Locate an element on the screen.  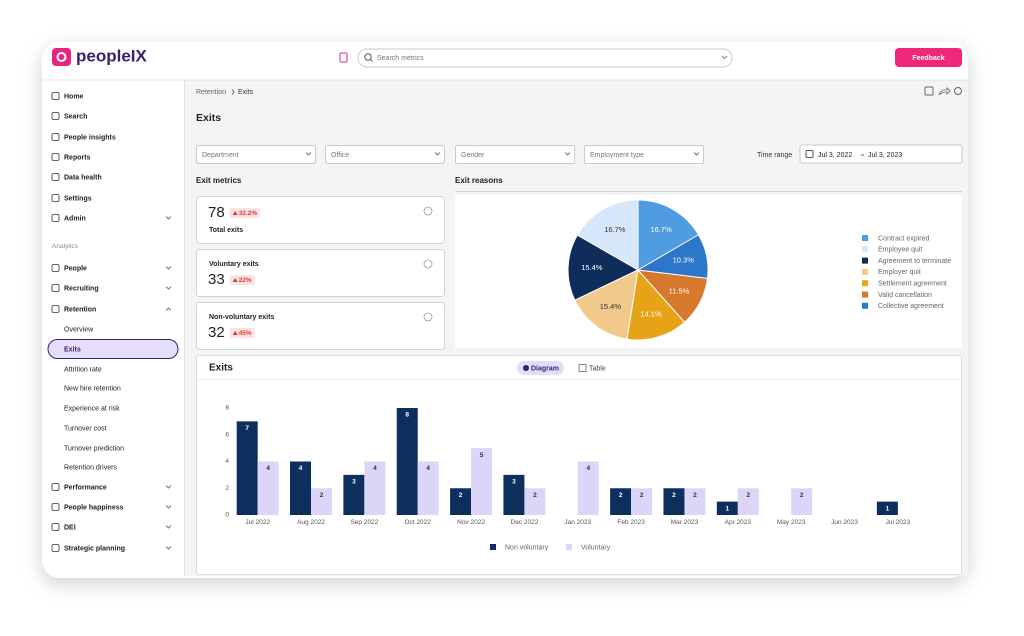
metric-card is located at coordinates (320, 220).